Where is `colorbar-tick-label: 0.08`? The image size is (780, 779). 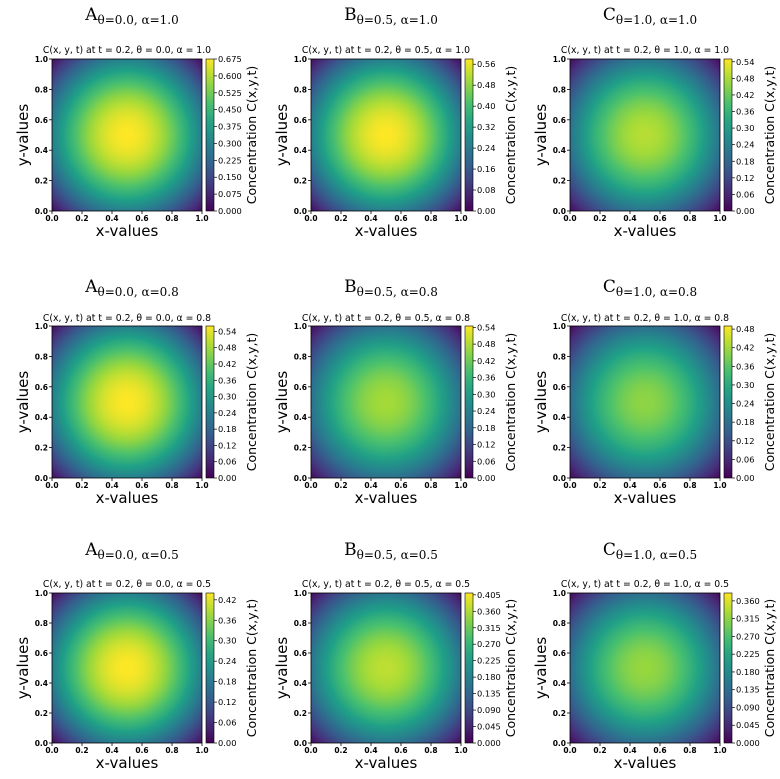
colorbar-tick-label: 0.08 is located at coordinates (486, 190).